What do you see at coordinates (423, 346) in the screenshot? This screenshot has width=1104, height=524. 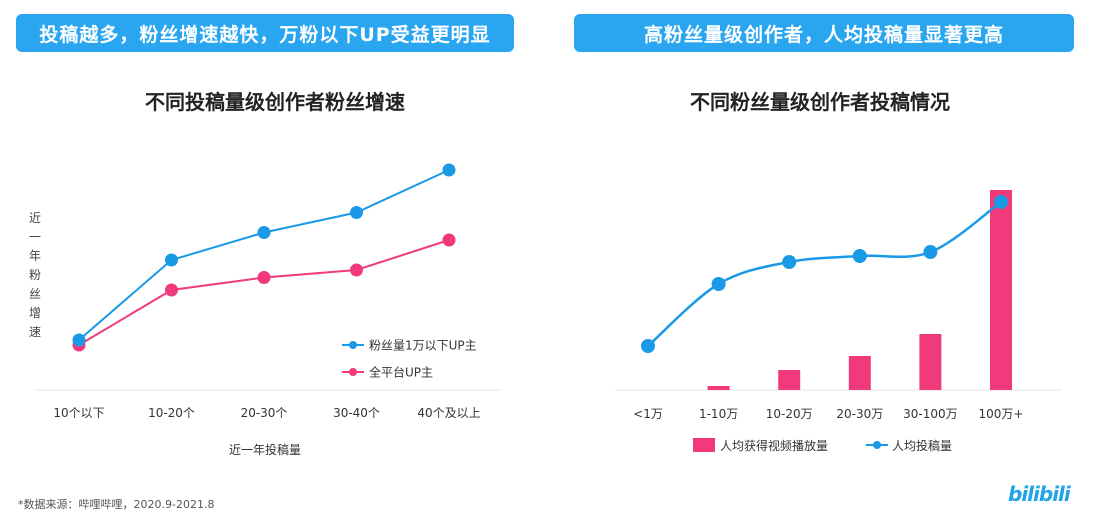 I see `legend-label: 粉丝量1万以下UP主` at bounding box center [423, 346].